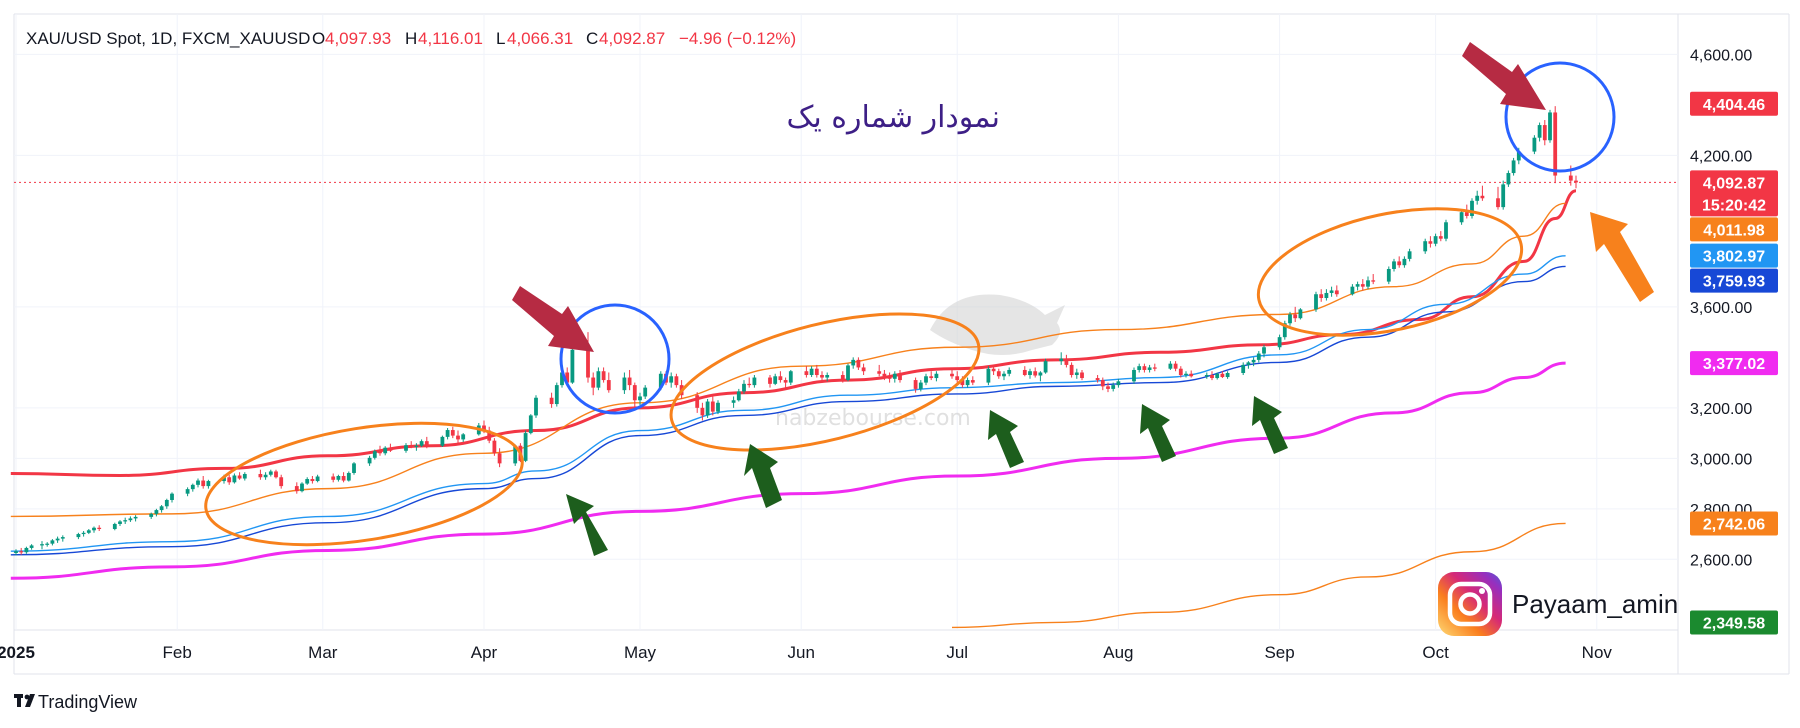 The image size is (1800, 728). Describe the element at coordinates (484, 652) in the screenshot. I see `time-tick-label: Apr` at that location.